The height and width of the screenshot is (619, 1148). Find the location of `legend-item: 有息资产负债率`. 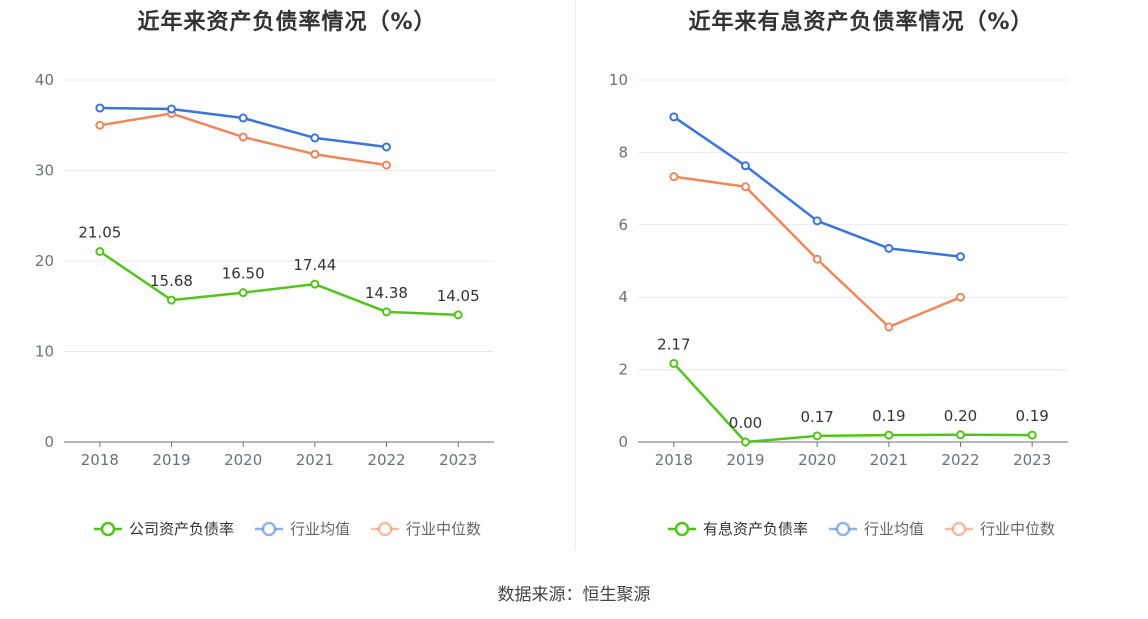

legend-item: 有息资产负债率 is located at coordinates (737, 528).